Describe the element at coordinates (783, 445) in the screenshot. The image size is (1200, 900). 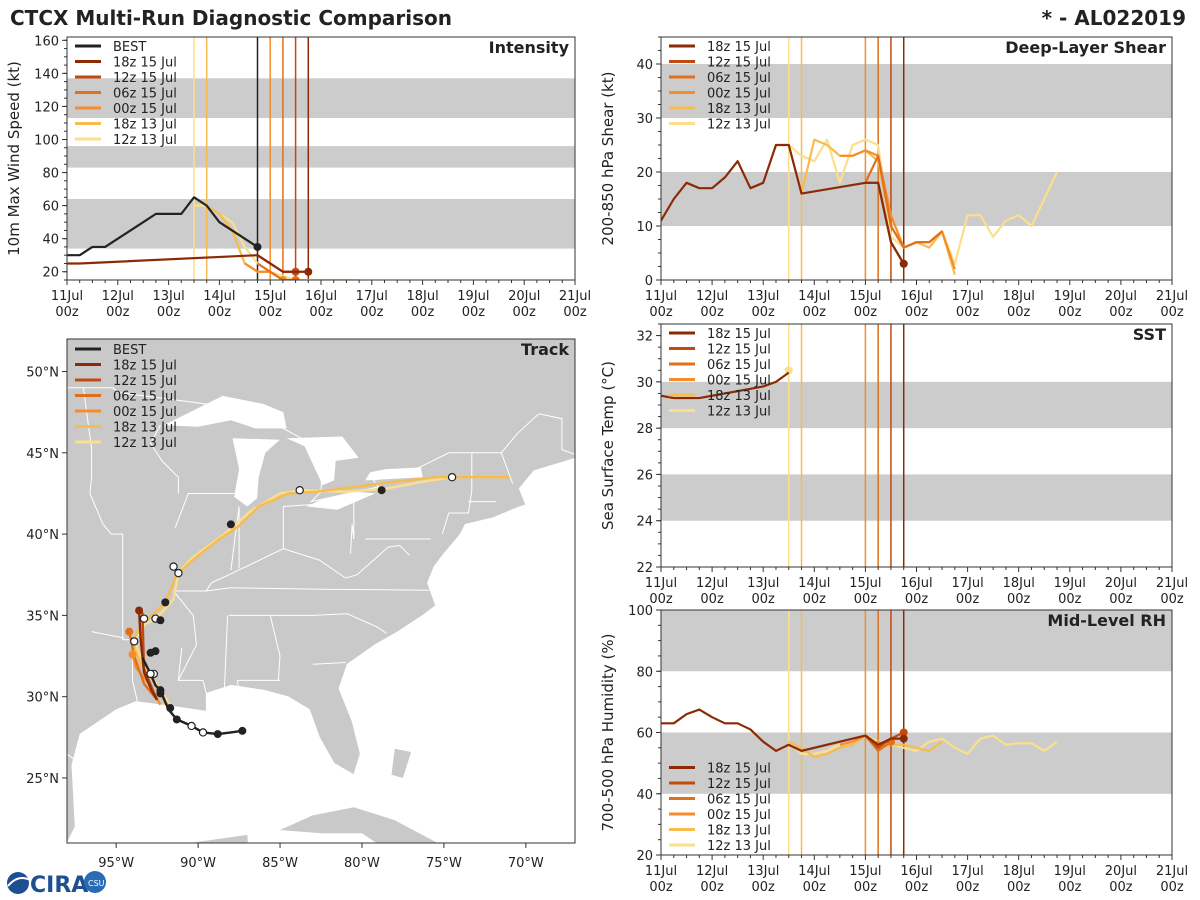
I see `sst-plot-body` at that location.